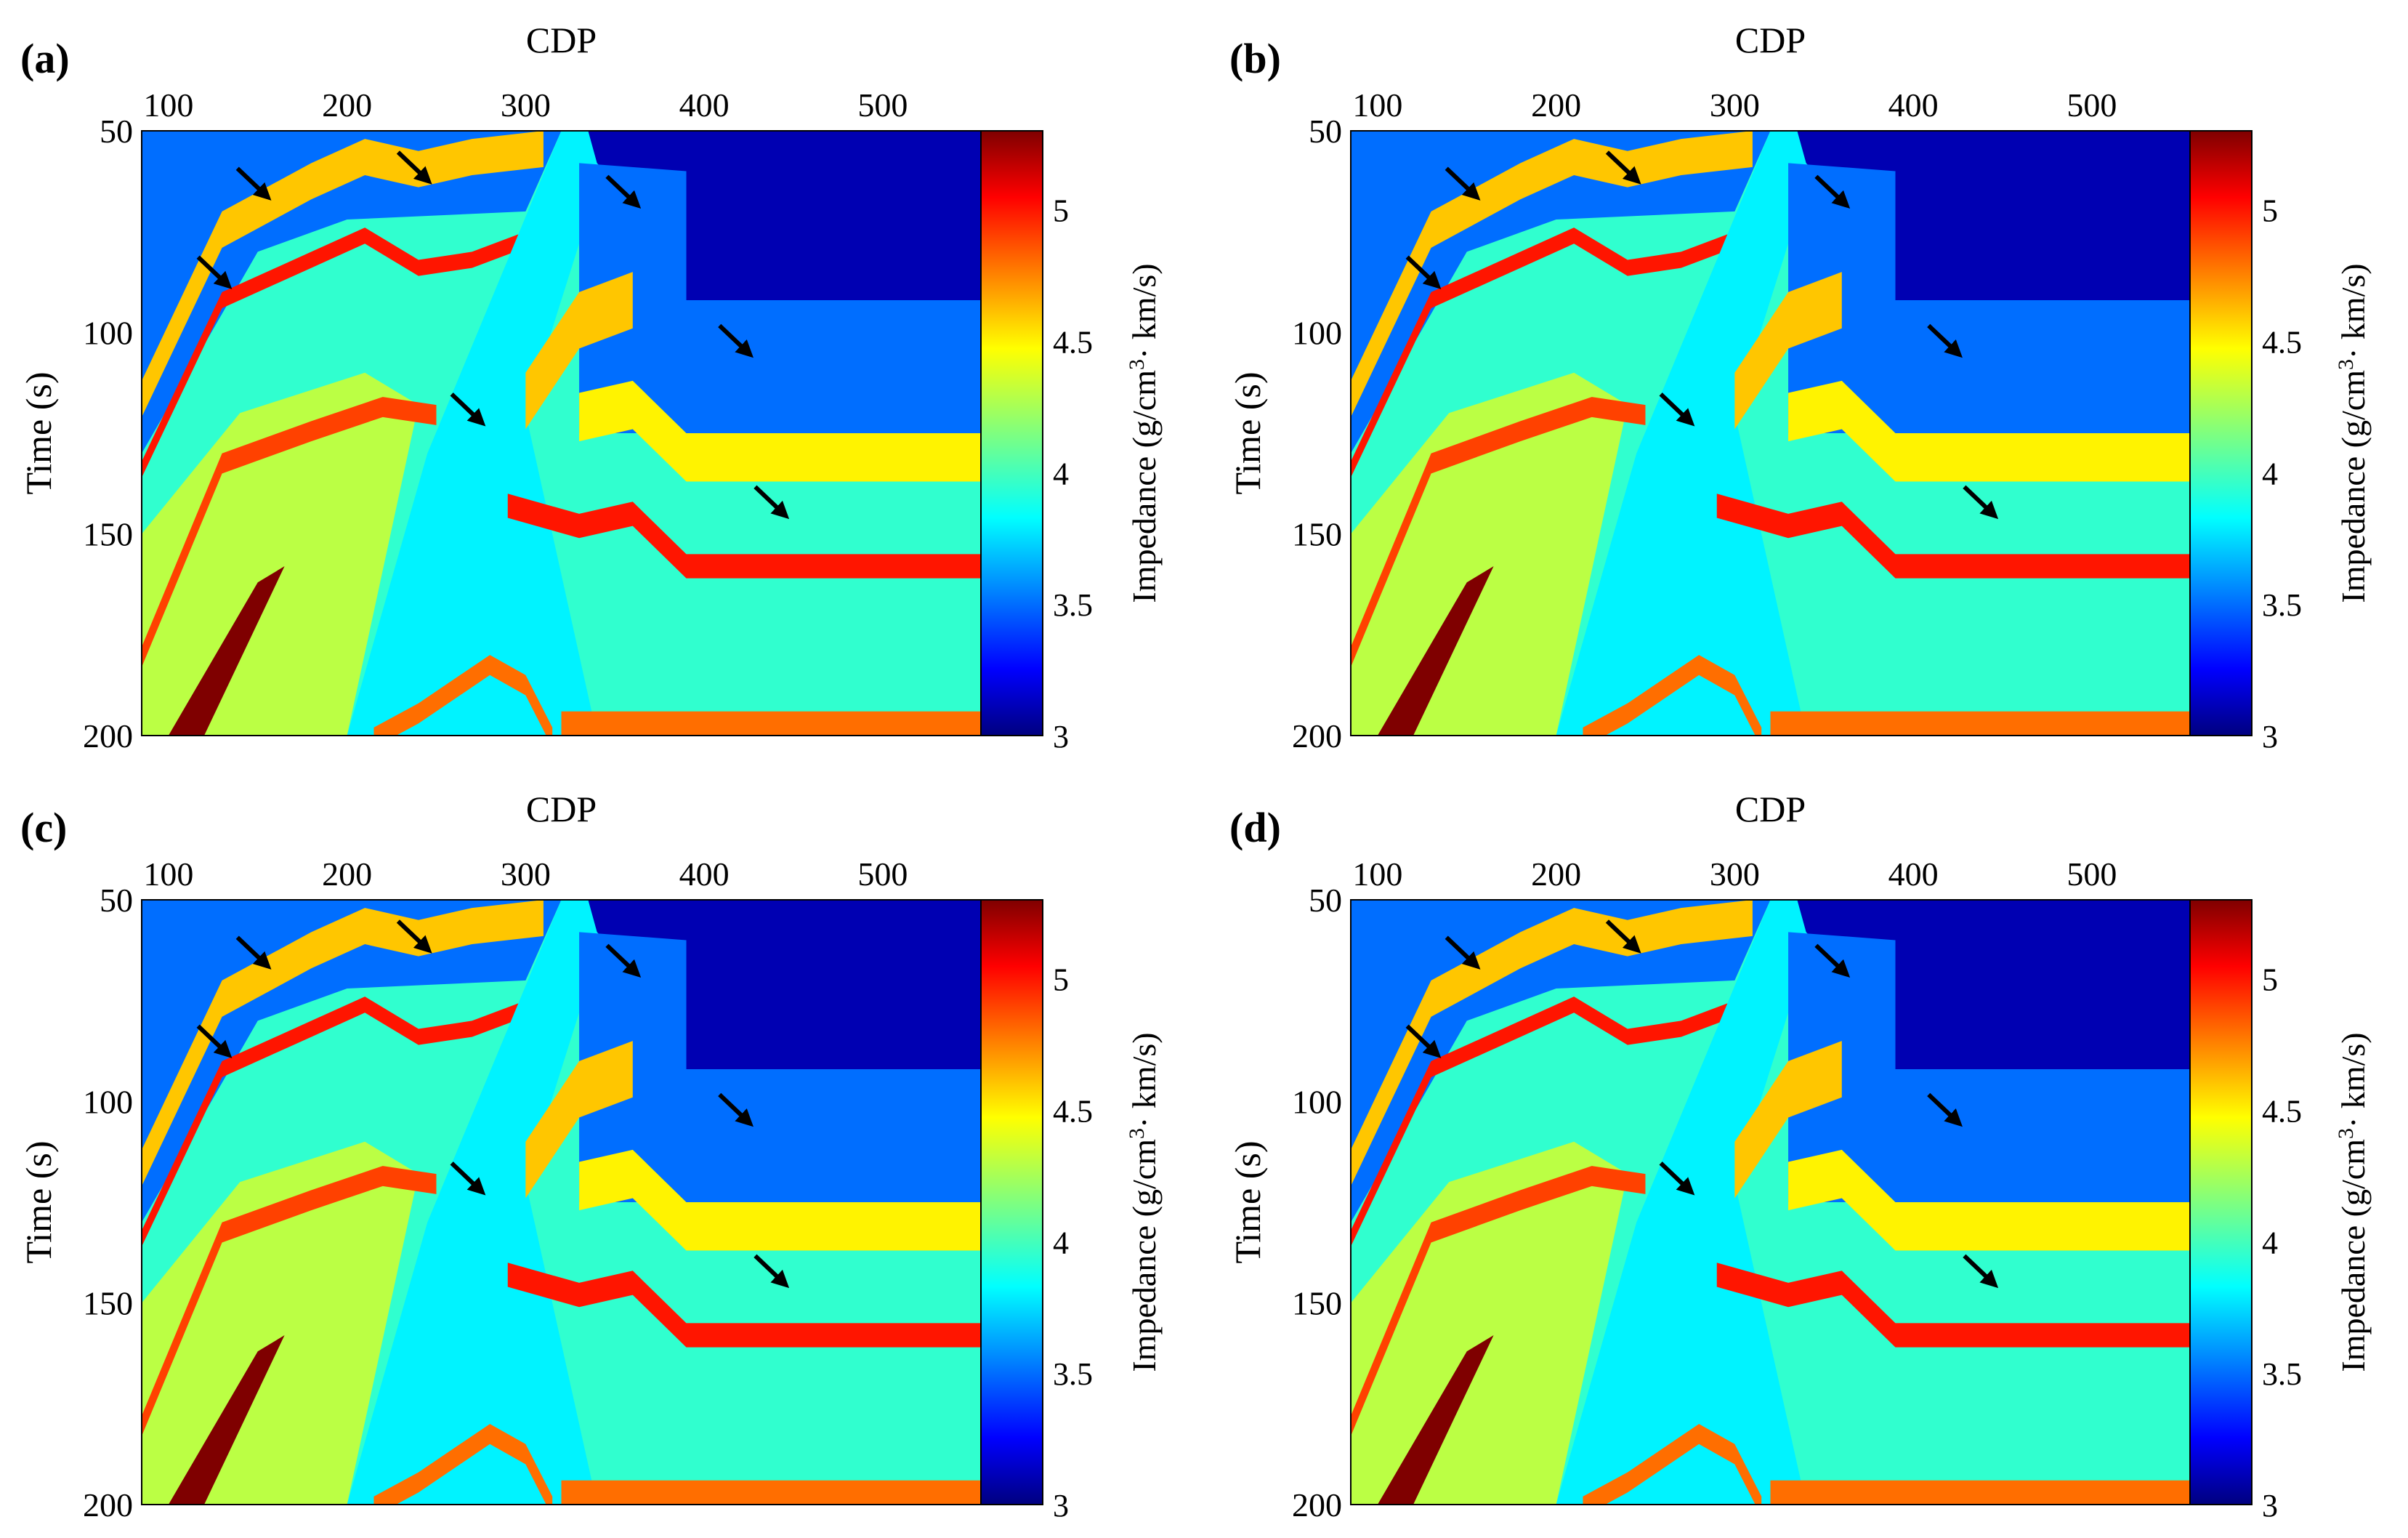  What do you see at coordinates (1317, 1303) in the screenshot?
I see `y-tick-label: 150` at bounding box center [1317, 1303].